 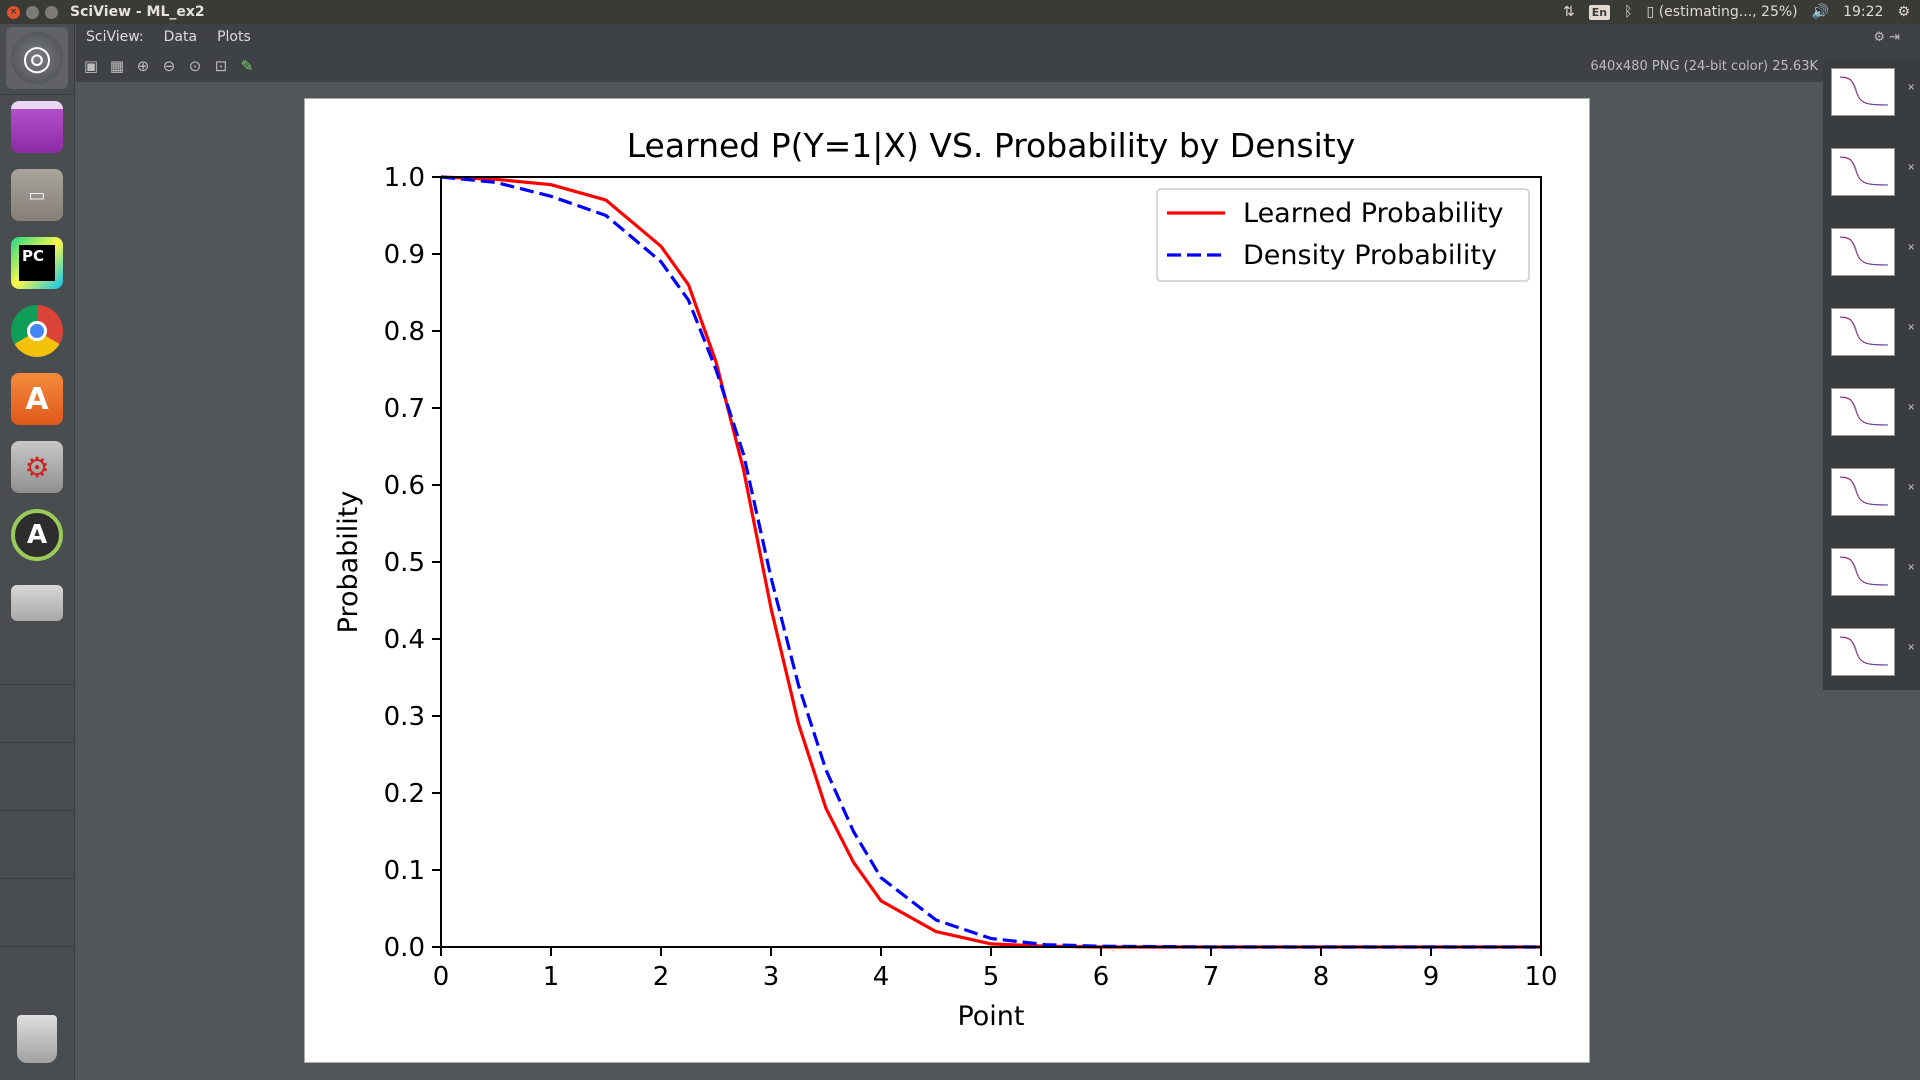 I want to click on zoom-in-icon: ⊕, so click(x=143, y=66).